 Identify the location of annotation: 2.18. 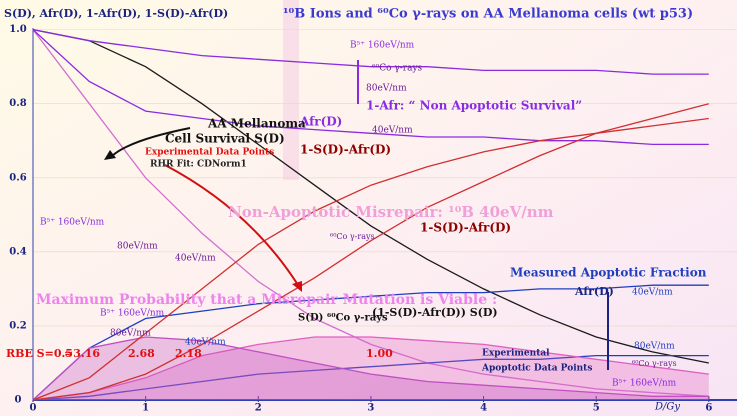
(188, 353).